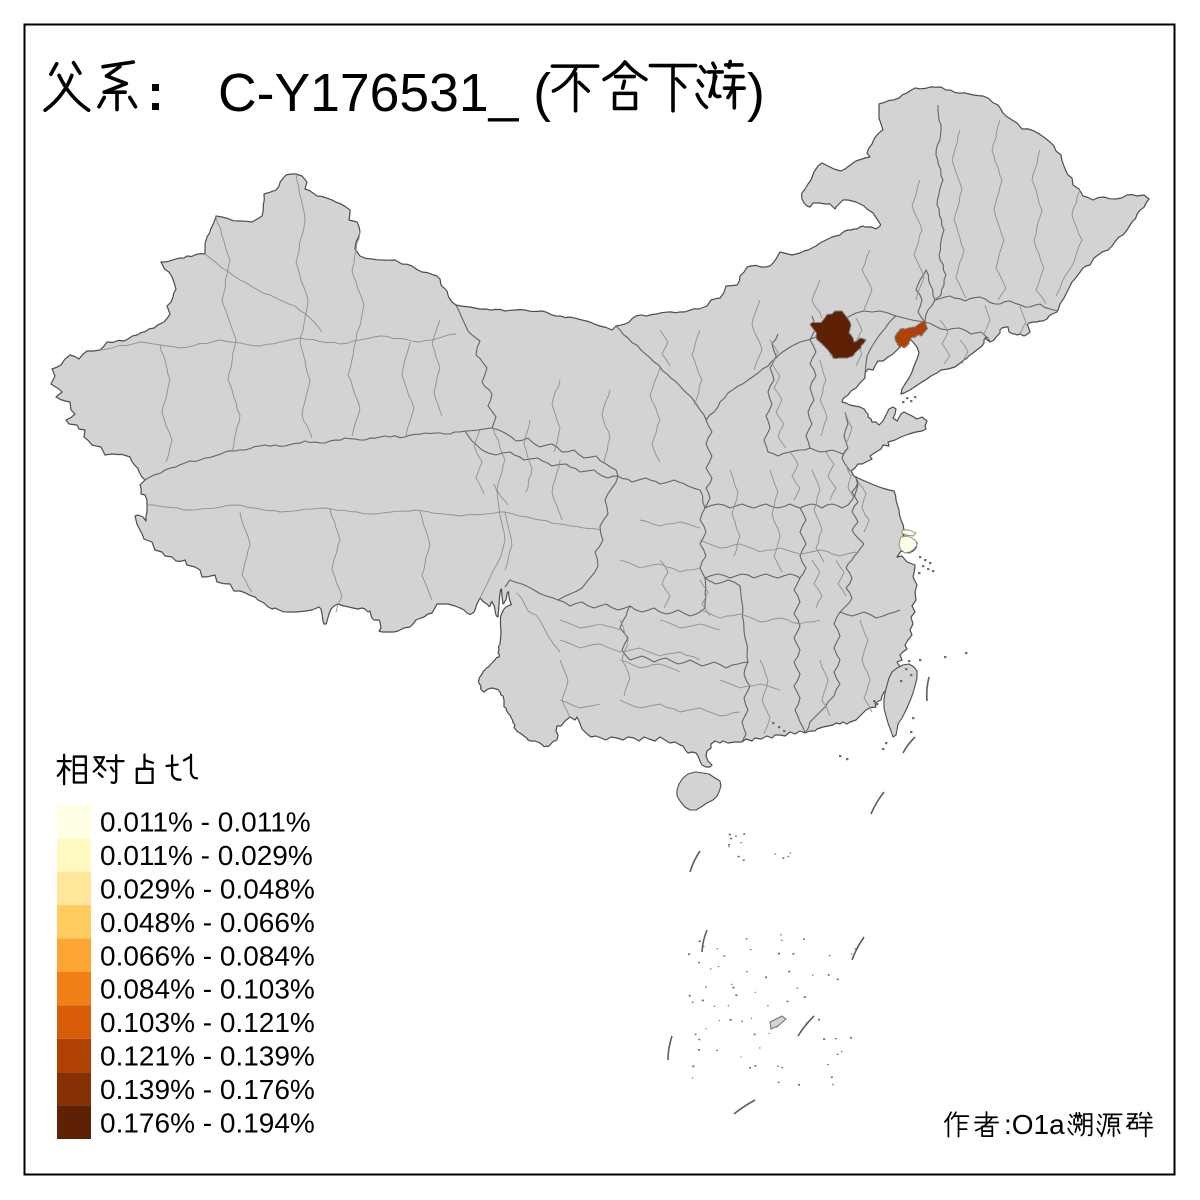 Image resolution: width=1200 pixels, height=1200 pixels. Describe the element at coordinates (207, 989) in the screenshot. I see `svg-text: 0.084% - 0.103%` at that location.